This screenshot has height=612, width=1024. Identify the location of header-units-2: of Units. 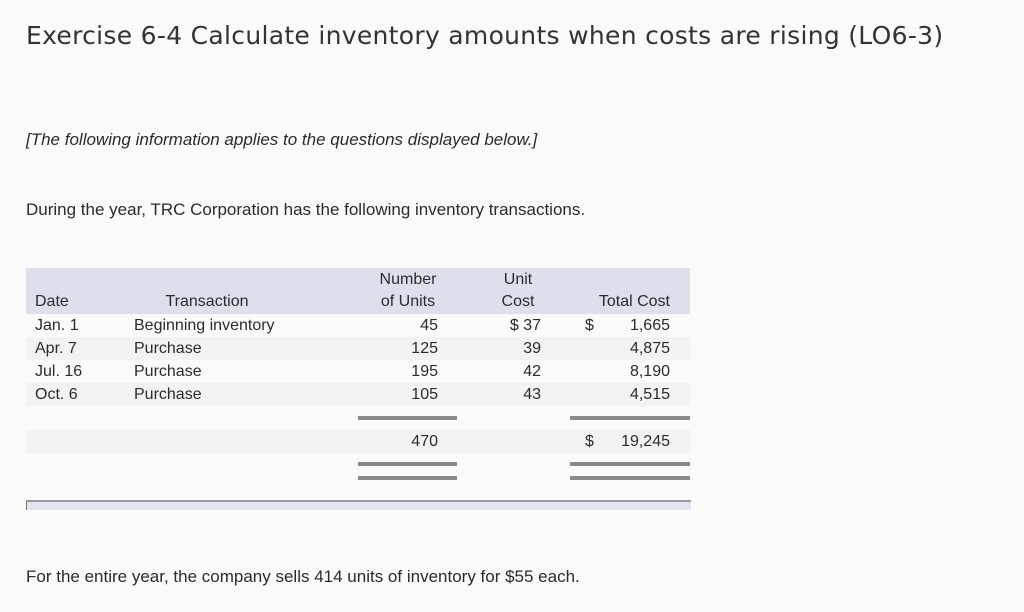
(408, 301).